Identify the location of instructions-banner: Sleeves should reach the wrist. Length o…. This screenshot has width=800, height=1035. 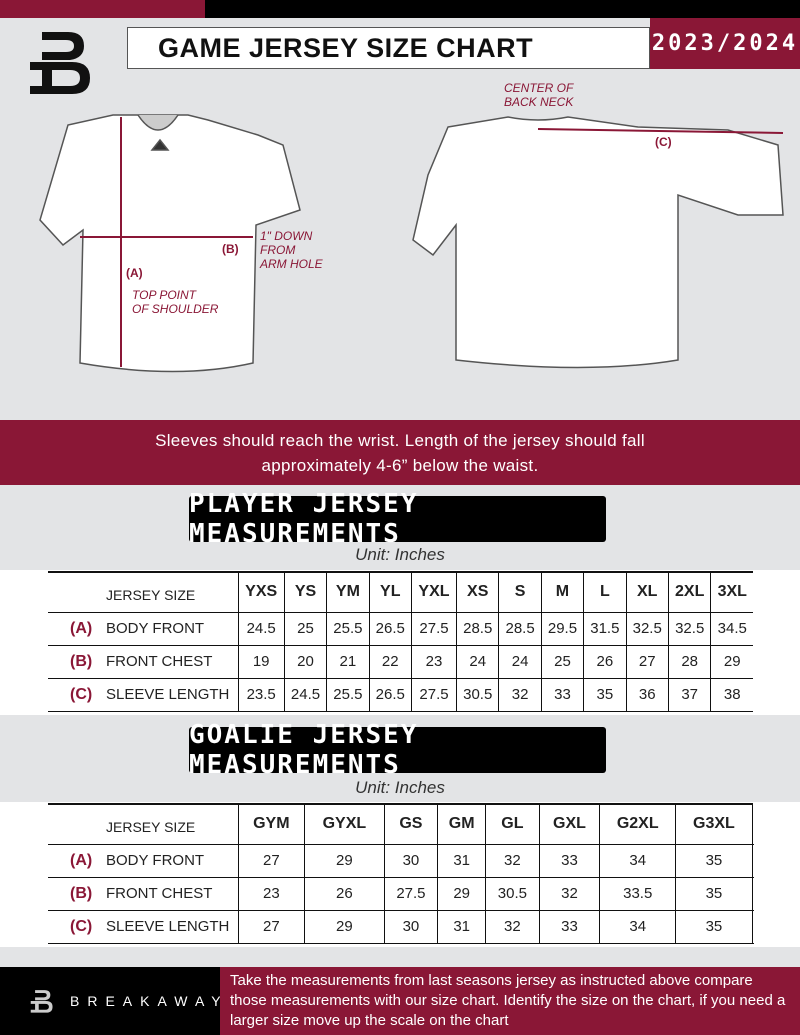
(400, 452).